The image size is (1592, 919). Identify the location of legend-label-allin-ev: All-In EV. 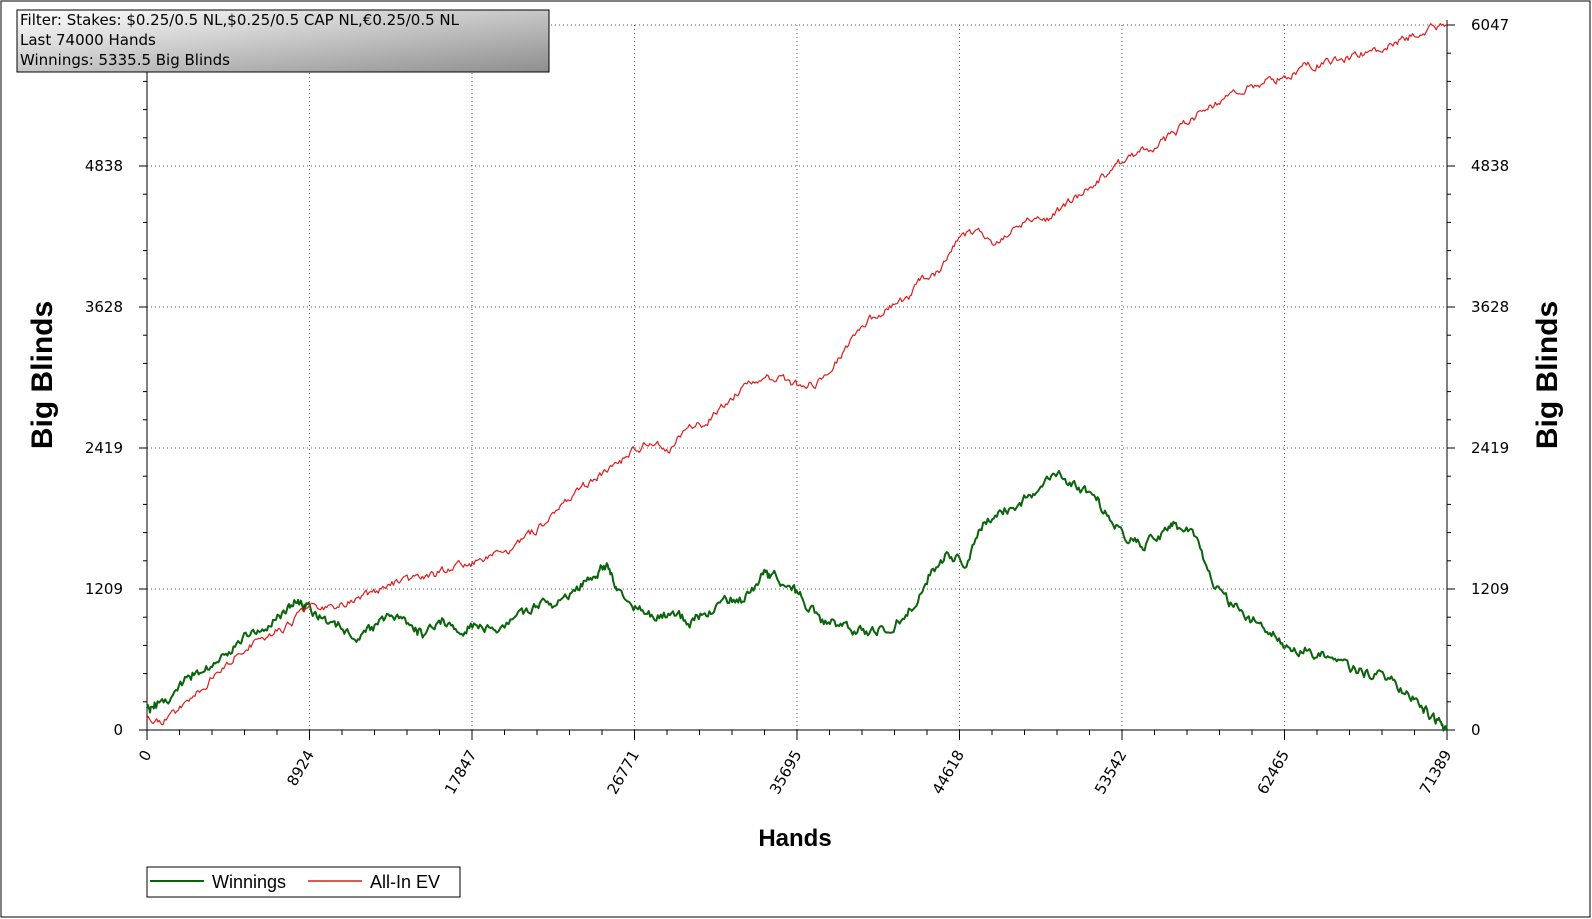
(405, 882).